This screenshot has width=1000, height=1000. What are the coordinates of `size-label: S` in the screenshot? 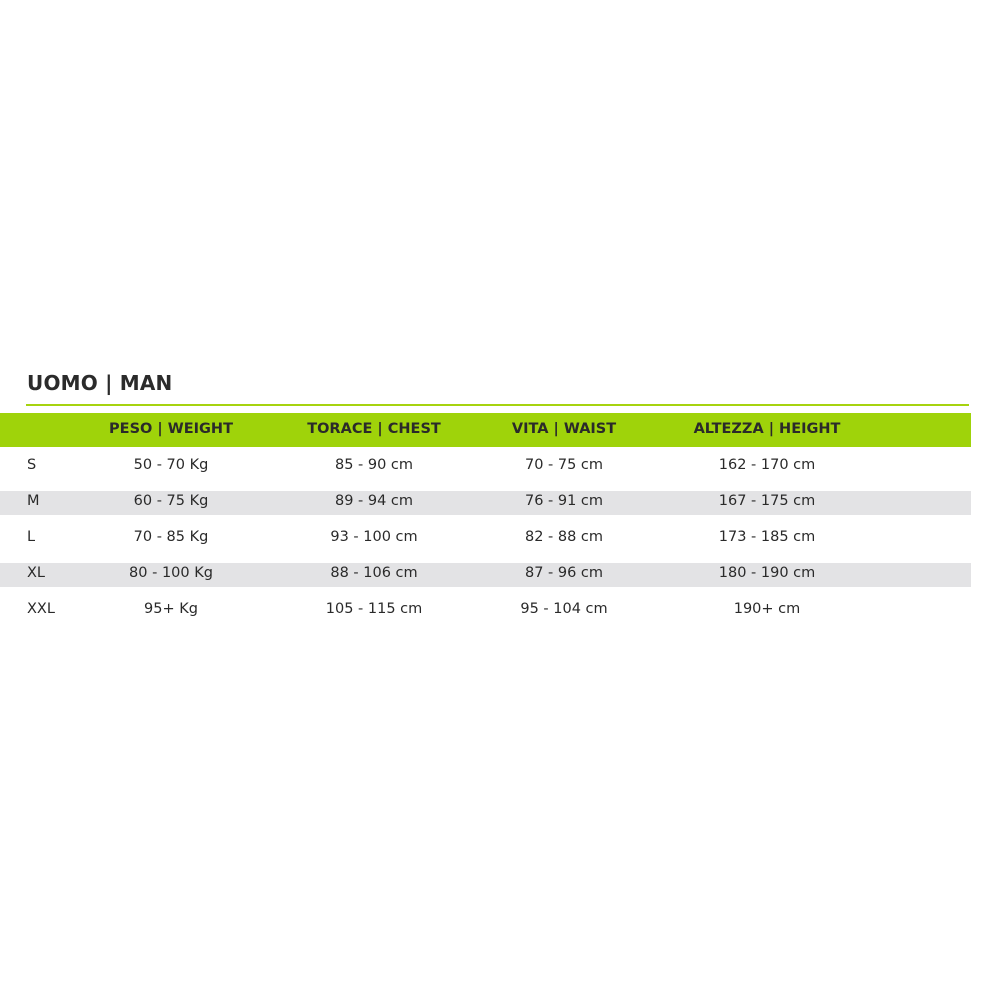 It's located at (32, 465).